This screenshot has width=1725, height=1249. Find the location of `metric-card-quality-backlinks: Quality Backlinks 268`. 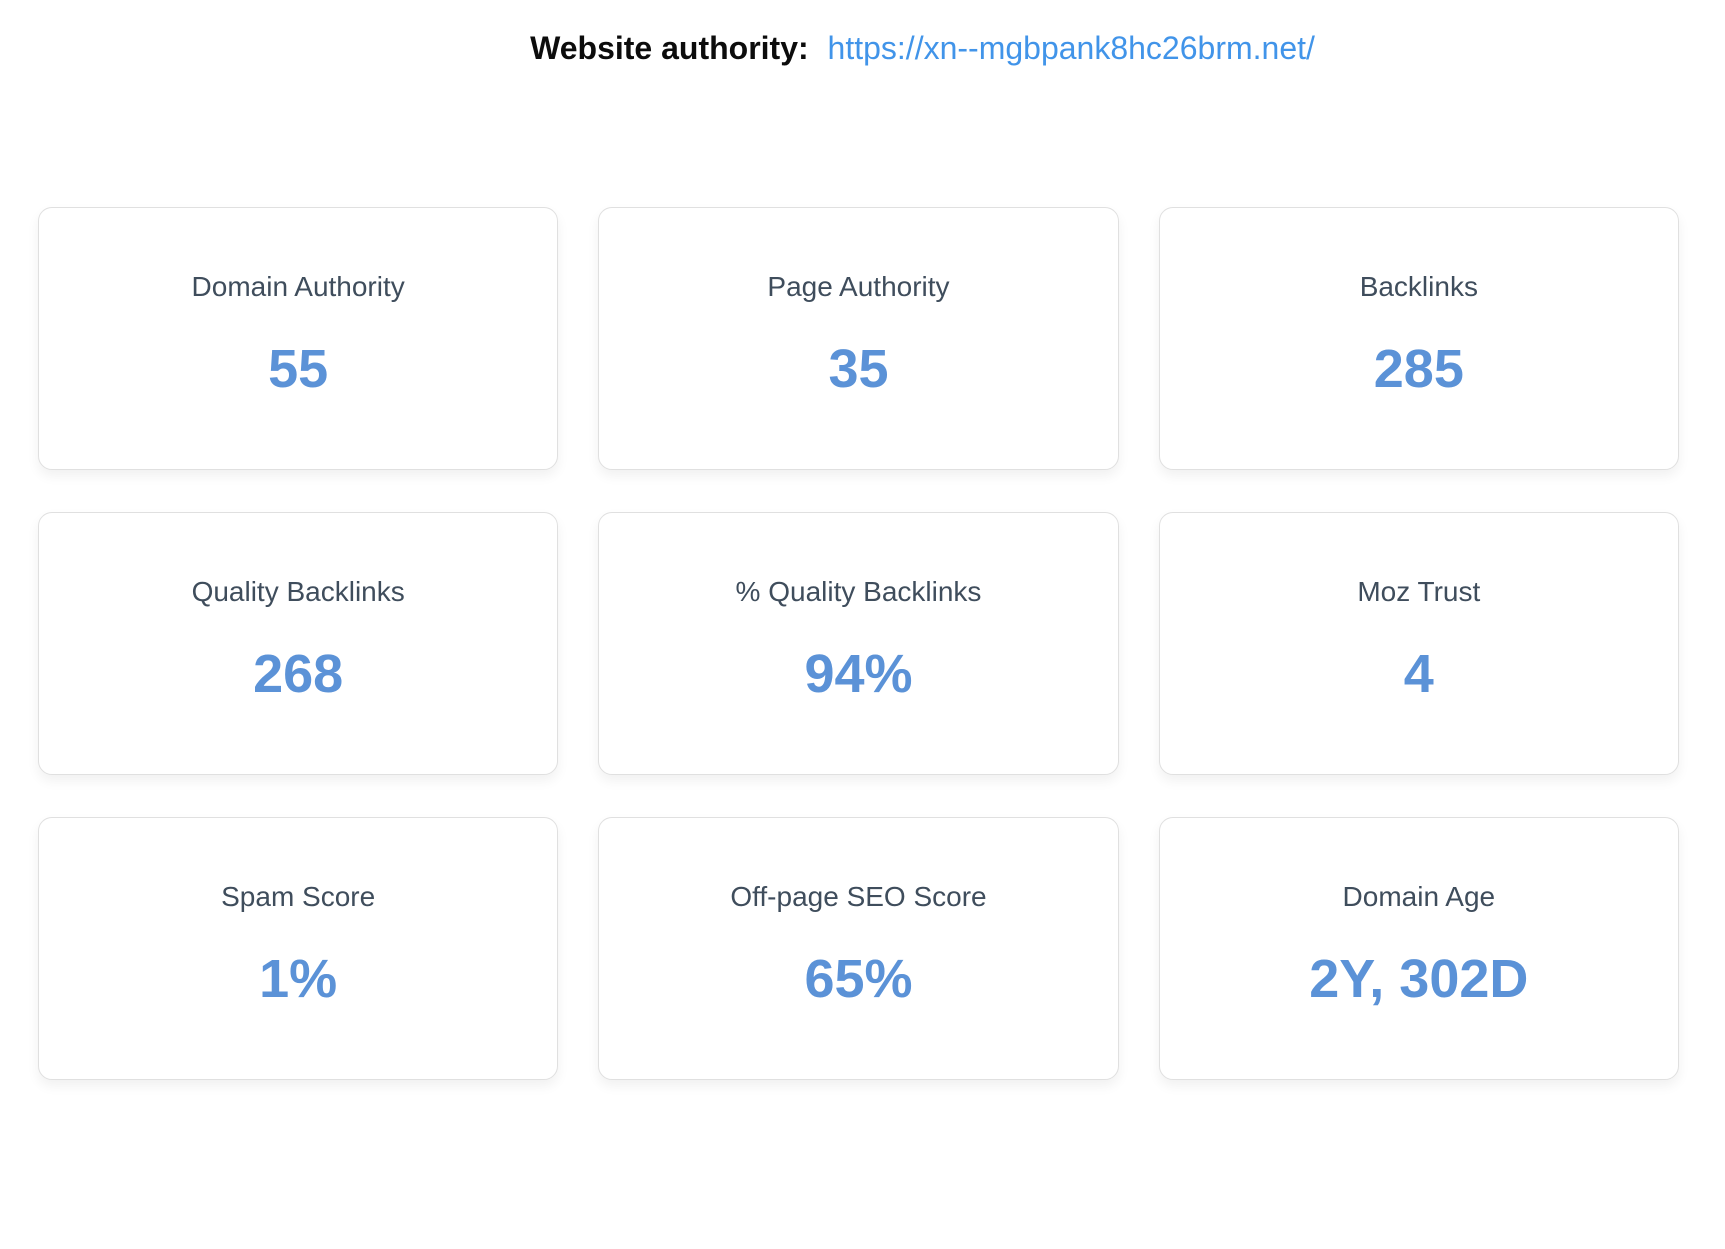

metric-card-quality-backlinks: Quality Backlinks 268 is located at coordinates (298, 643).